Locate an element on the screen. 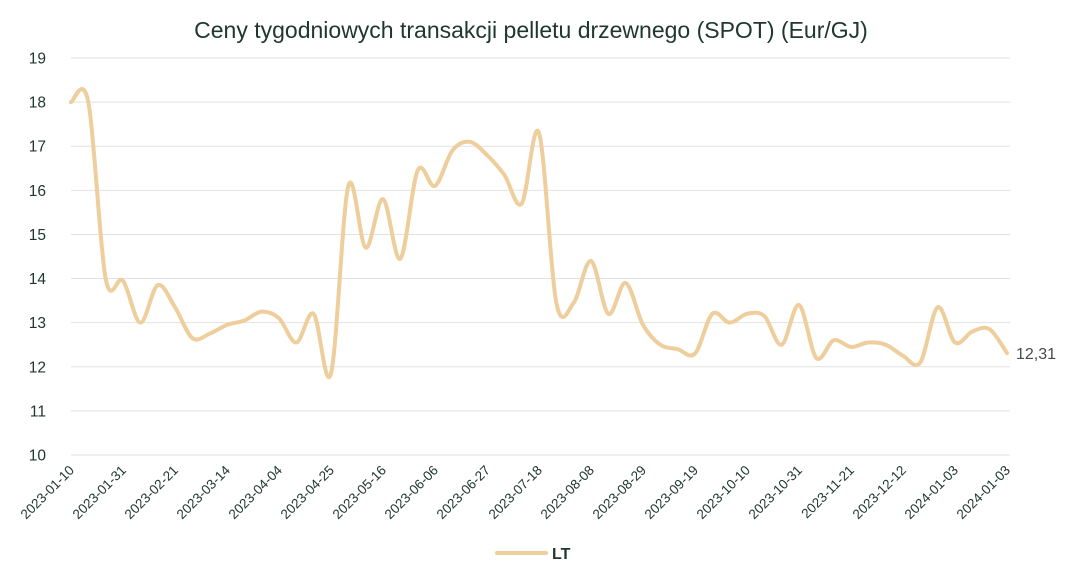  x-axis-tick-label: 2023-01-10 is located at coordinates (47, 492).